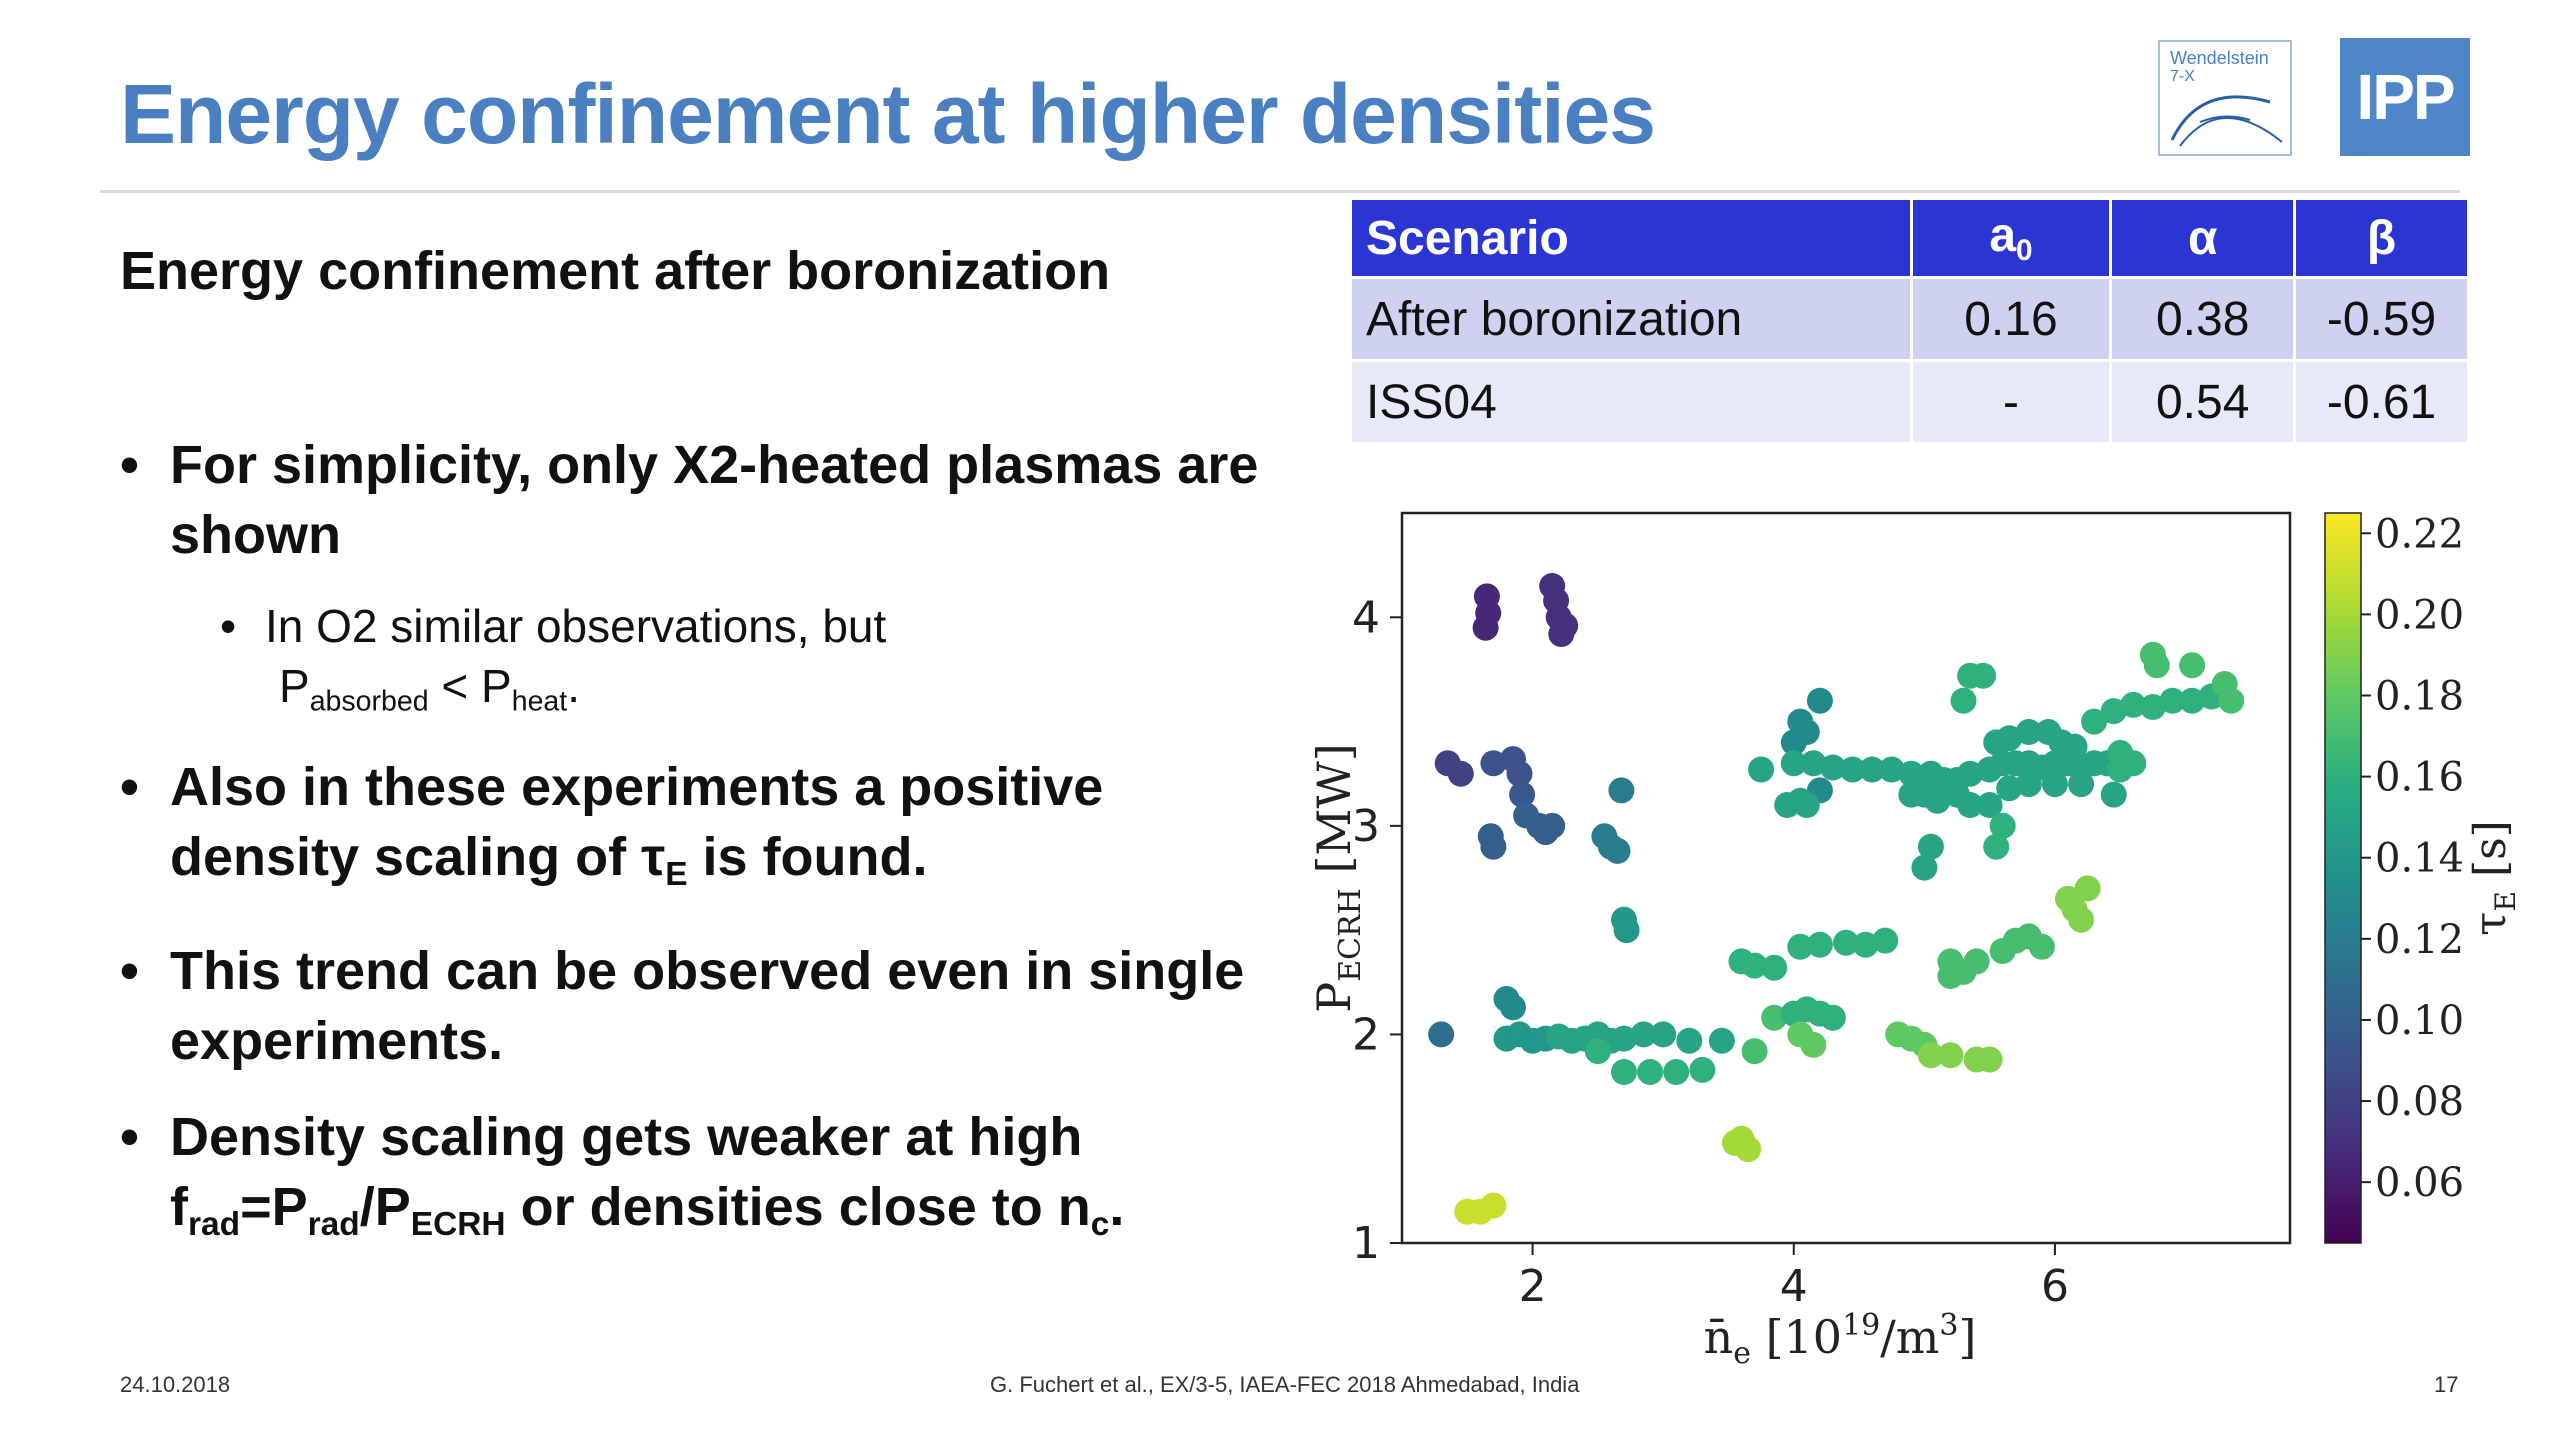 Image resolution: width=2560 pixels, height=1440 pixels. I want to click on y-axis-label: PECRH [MW], so click(1337, 877).